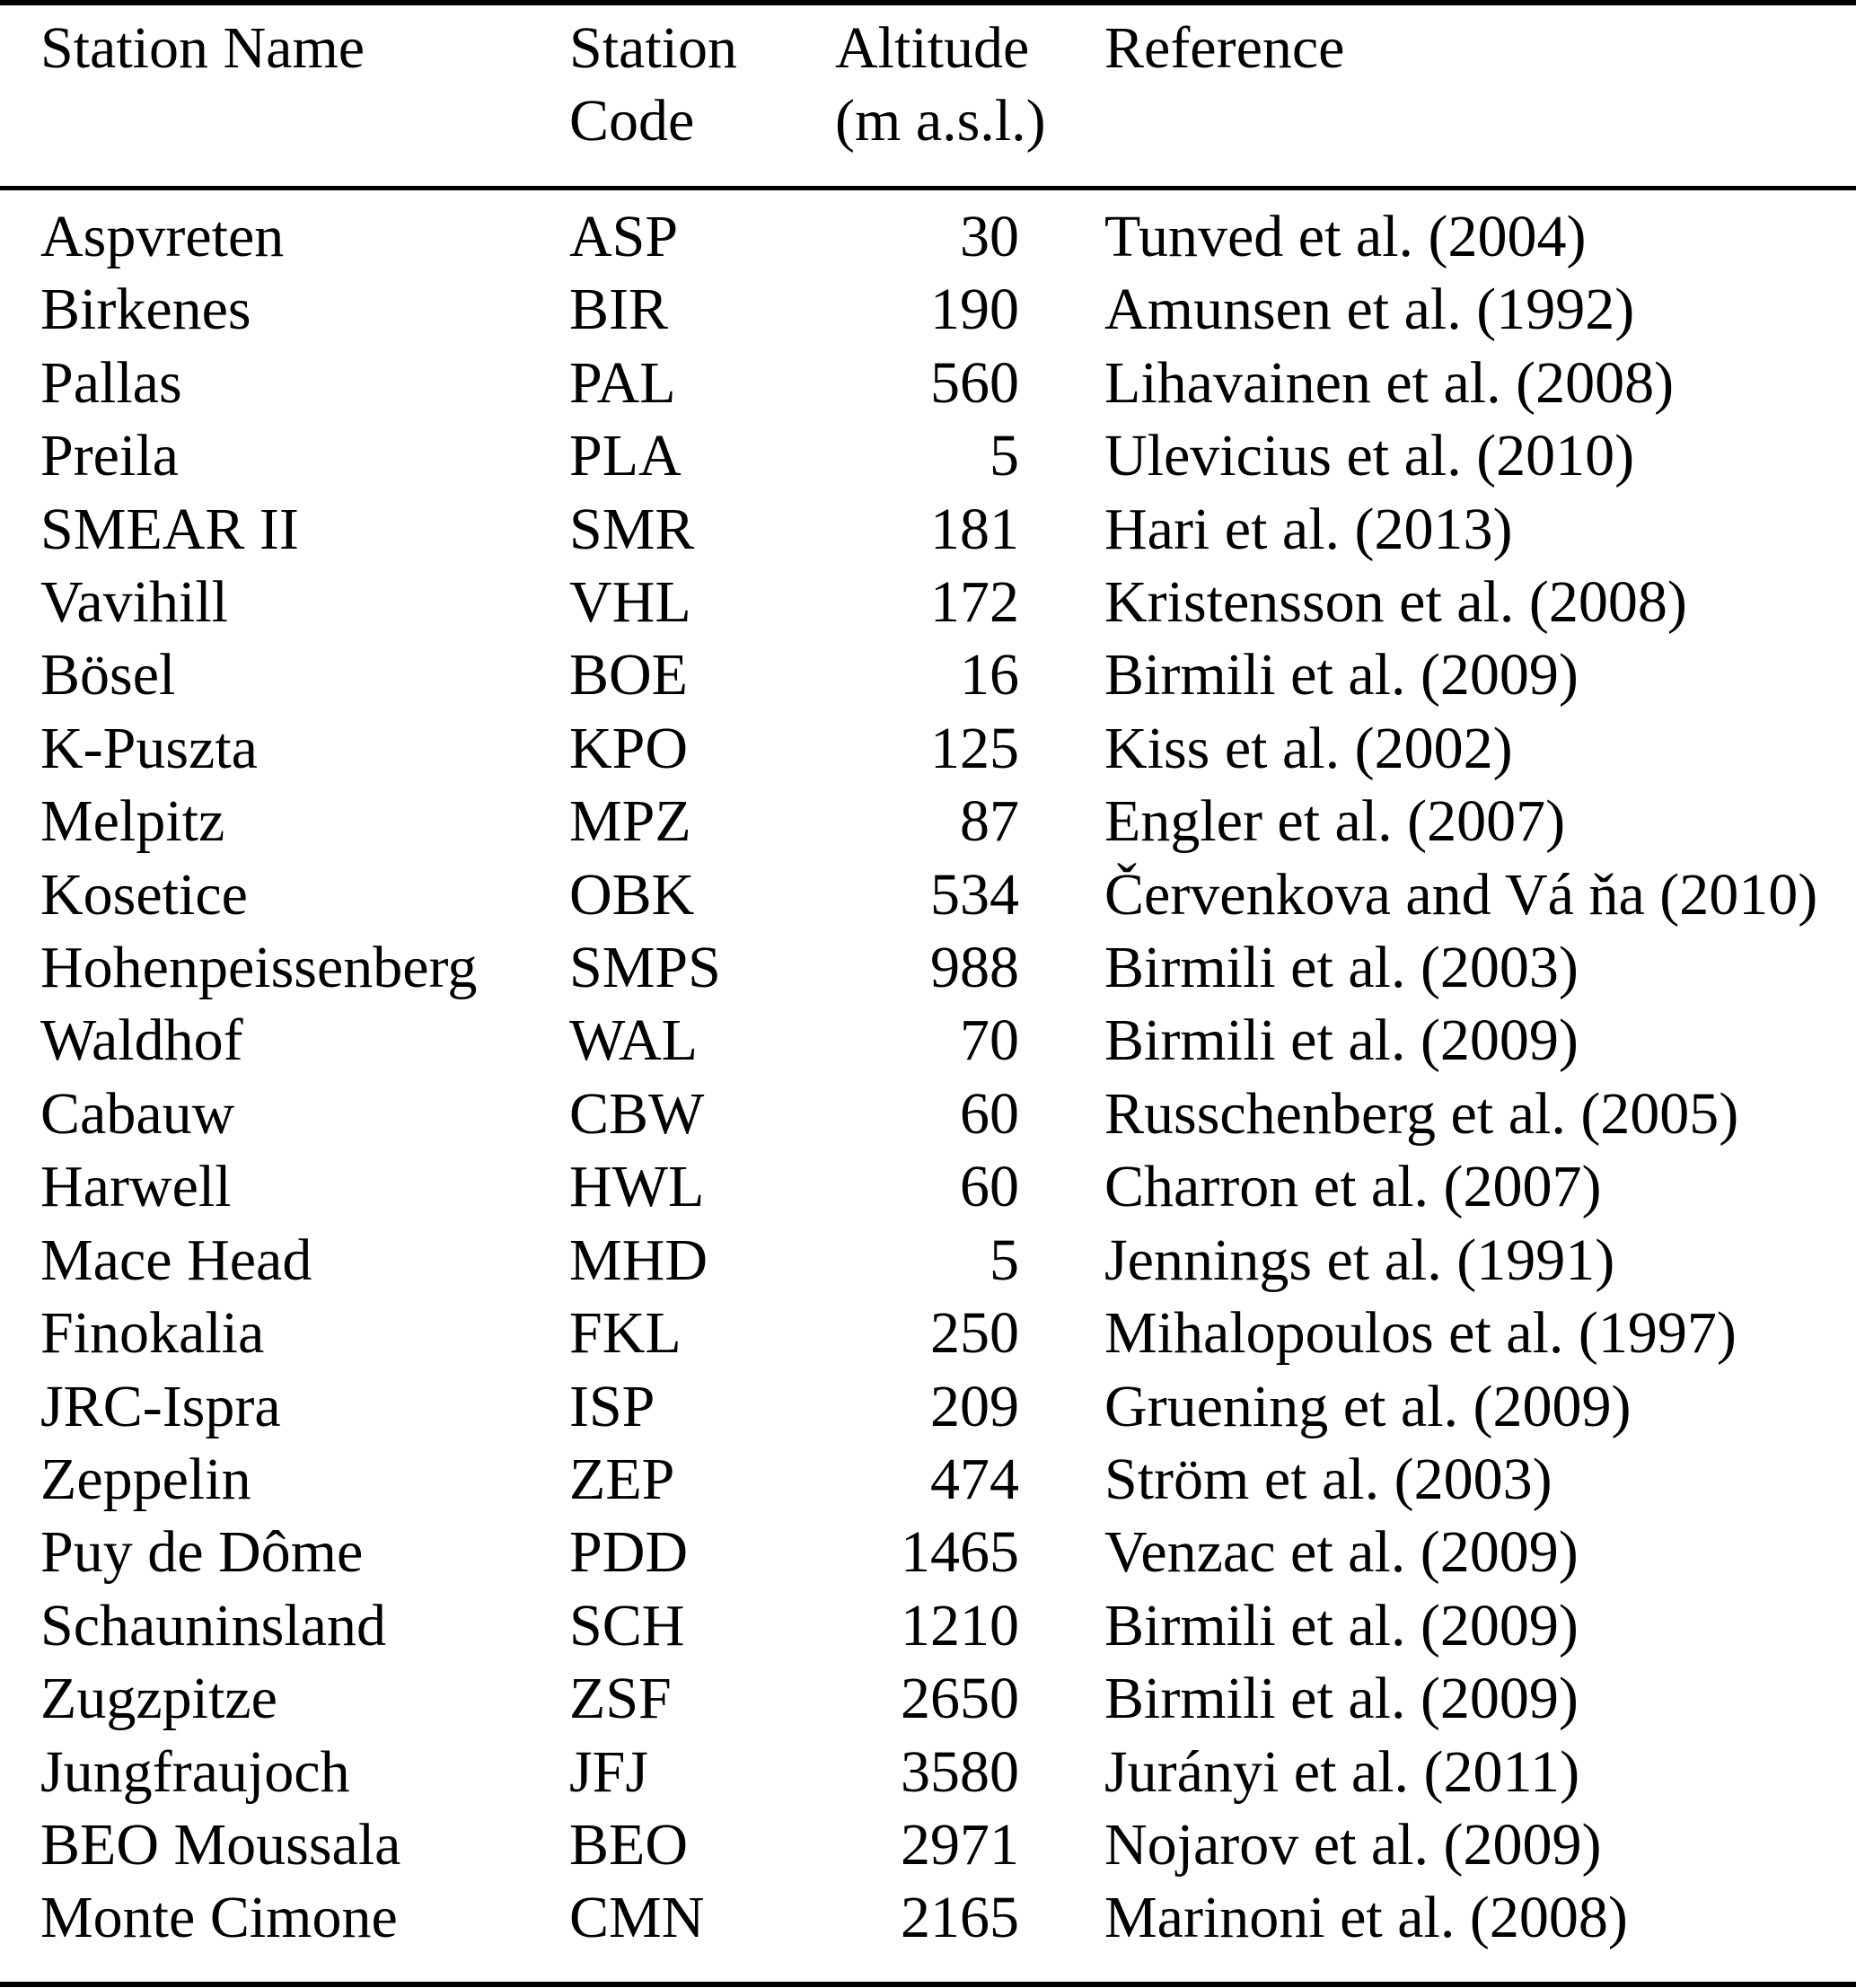 The height and width of the screenshot is (1988, 1856). Describe the element at coordinates (1308, 529) in the screenshot. I see `reference-cell: Hari et al. (2013)` at that location.